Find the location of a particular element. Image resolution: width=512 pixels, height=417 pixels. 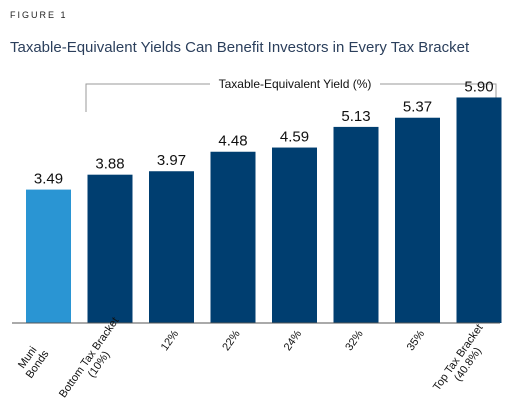

tick-label-5-line-0: 32% is located at coordinates (354, 340).